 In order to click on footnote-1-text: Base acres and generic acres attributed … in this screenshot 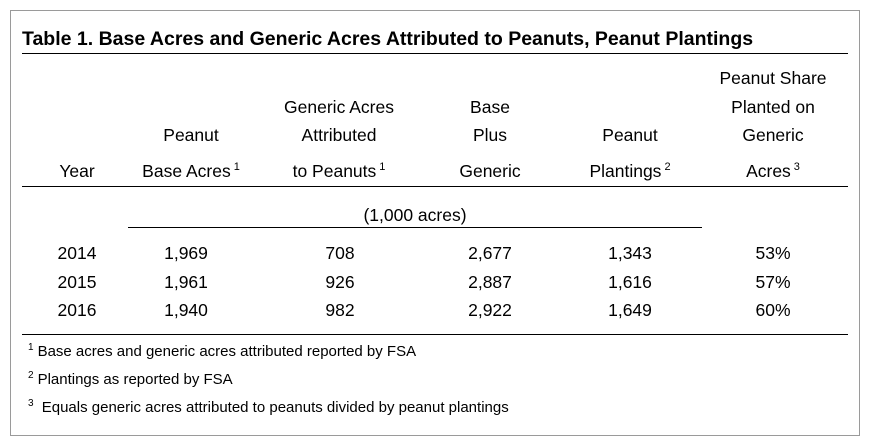, I will do `click(227, 351)`.